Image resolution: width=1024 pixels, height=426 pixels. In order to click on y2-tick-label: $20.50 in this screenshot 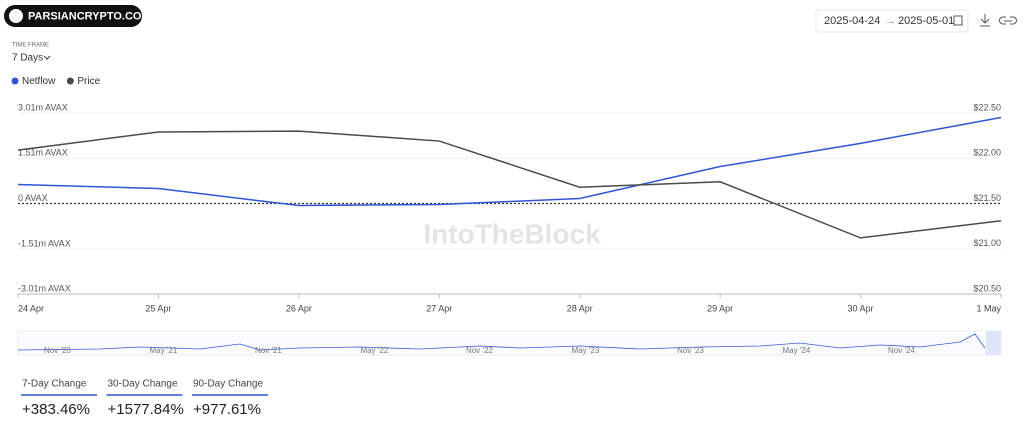, I will do `click(987, 288)`.